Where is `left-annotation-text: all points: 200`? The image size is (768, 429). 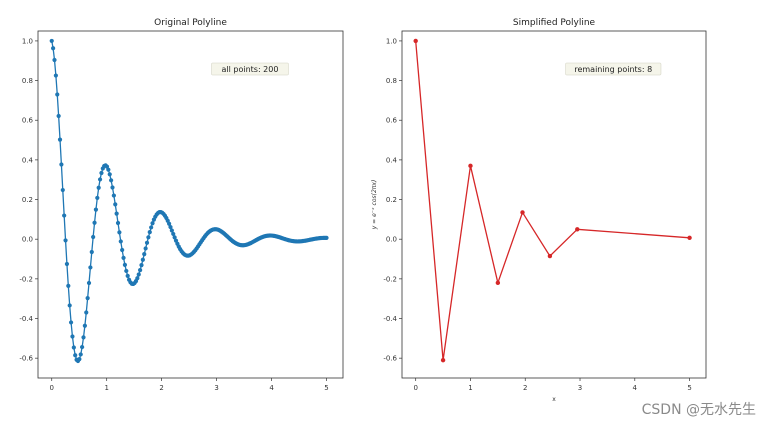
left-annotation-text: all points: 200 is located at coordinates (249, 69).